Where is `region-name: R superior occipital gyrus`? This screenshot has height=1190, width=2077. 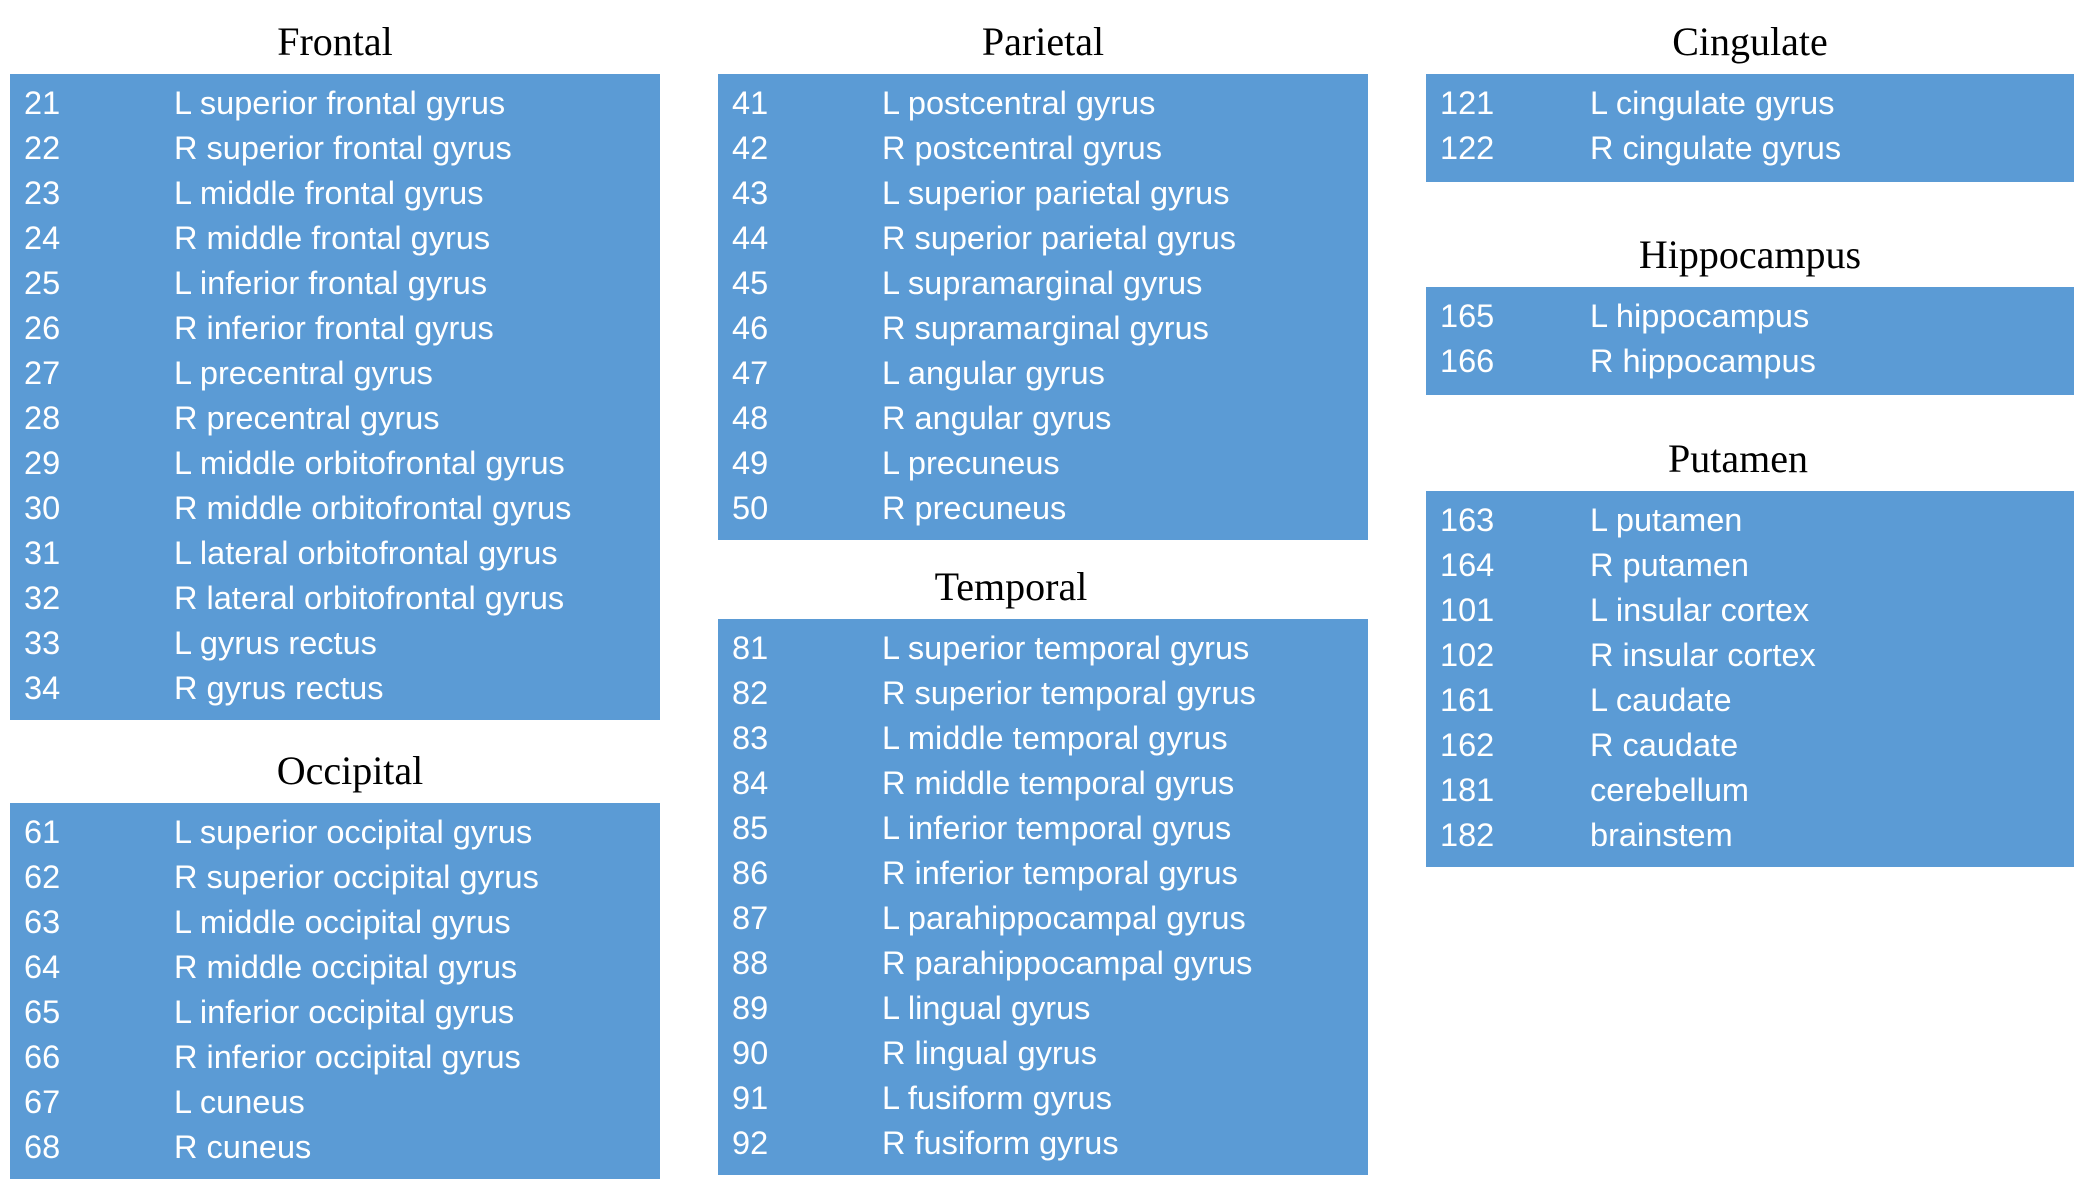
region-name: R superior occipital gyrus is located at coordinates (356, 877).